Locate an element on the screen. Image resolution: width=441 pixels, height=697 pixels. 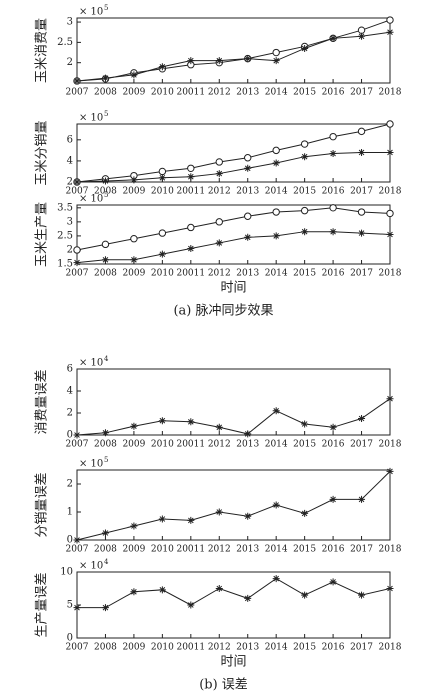
caption: (b) 误差 is located at coordinates (223, 685).